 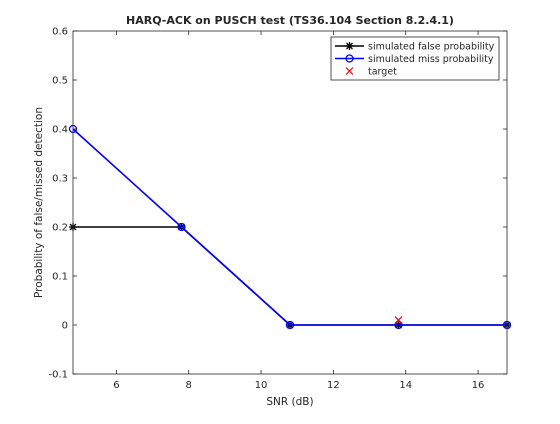 I want to click on legend-label: target, so click(x=382, y=72).